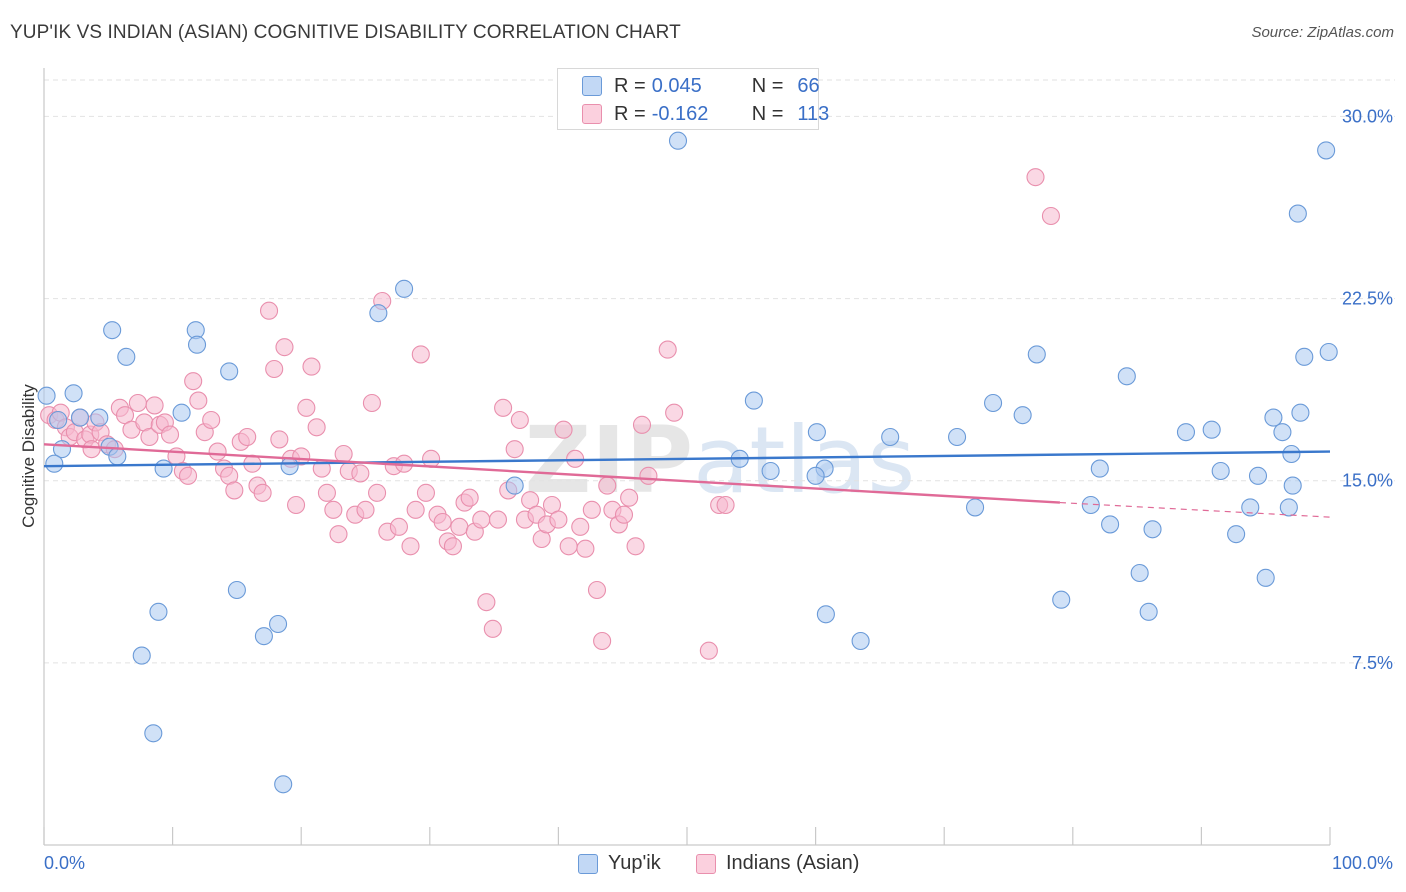 The image size is (1406, 892). Describe the element at coordinates (1367, 116) in the screenshot. I see `y-tick-label: 30.0%` at that location.